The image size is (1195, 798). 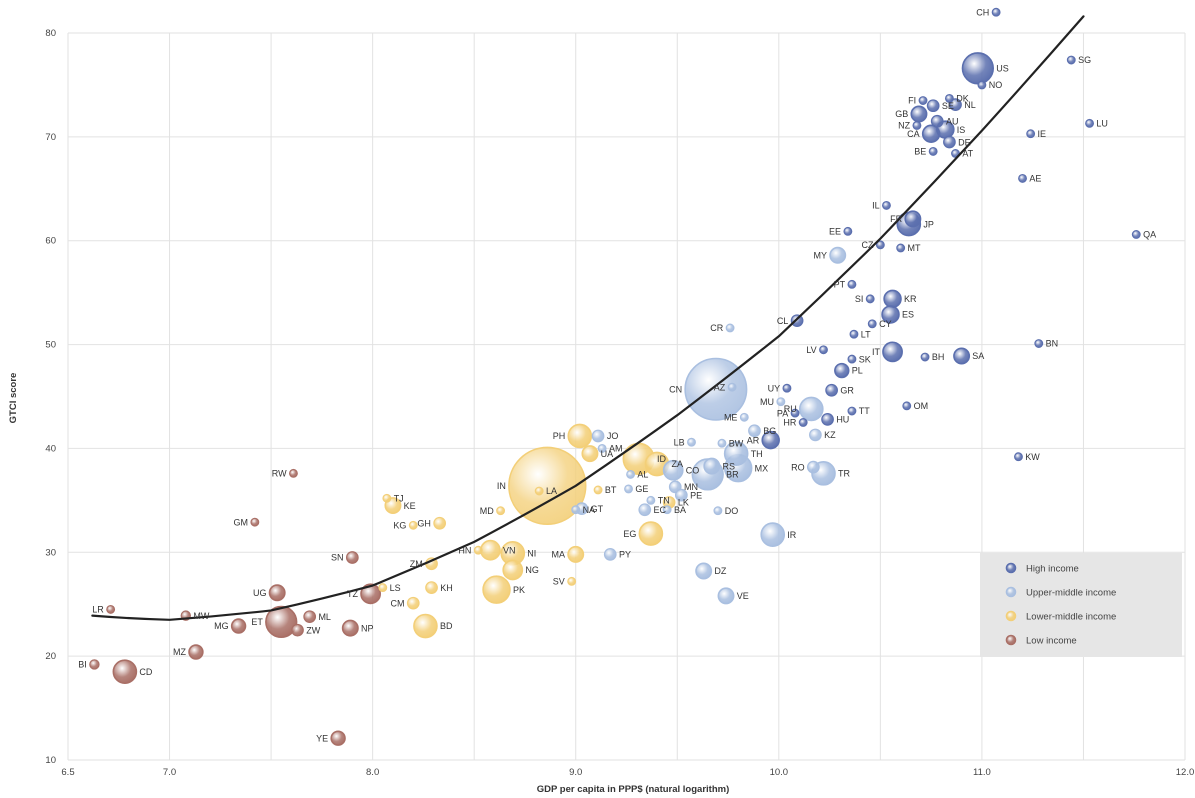 What do you see at coordinates (914, 248) in the screenshot?
I see `point-label-mt: MT` at bounding box center [914, 248].